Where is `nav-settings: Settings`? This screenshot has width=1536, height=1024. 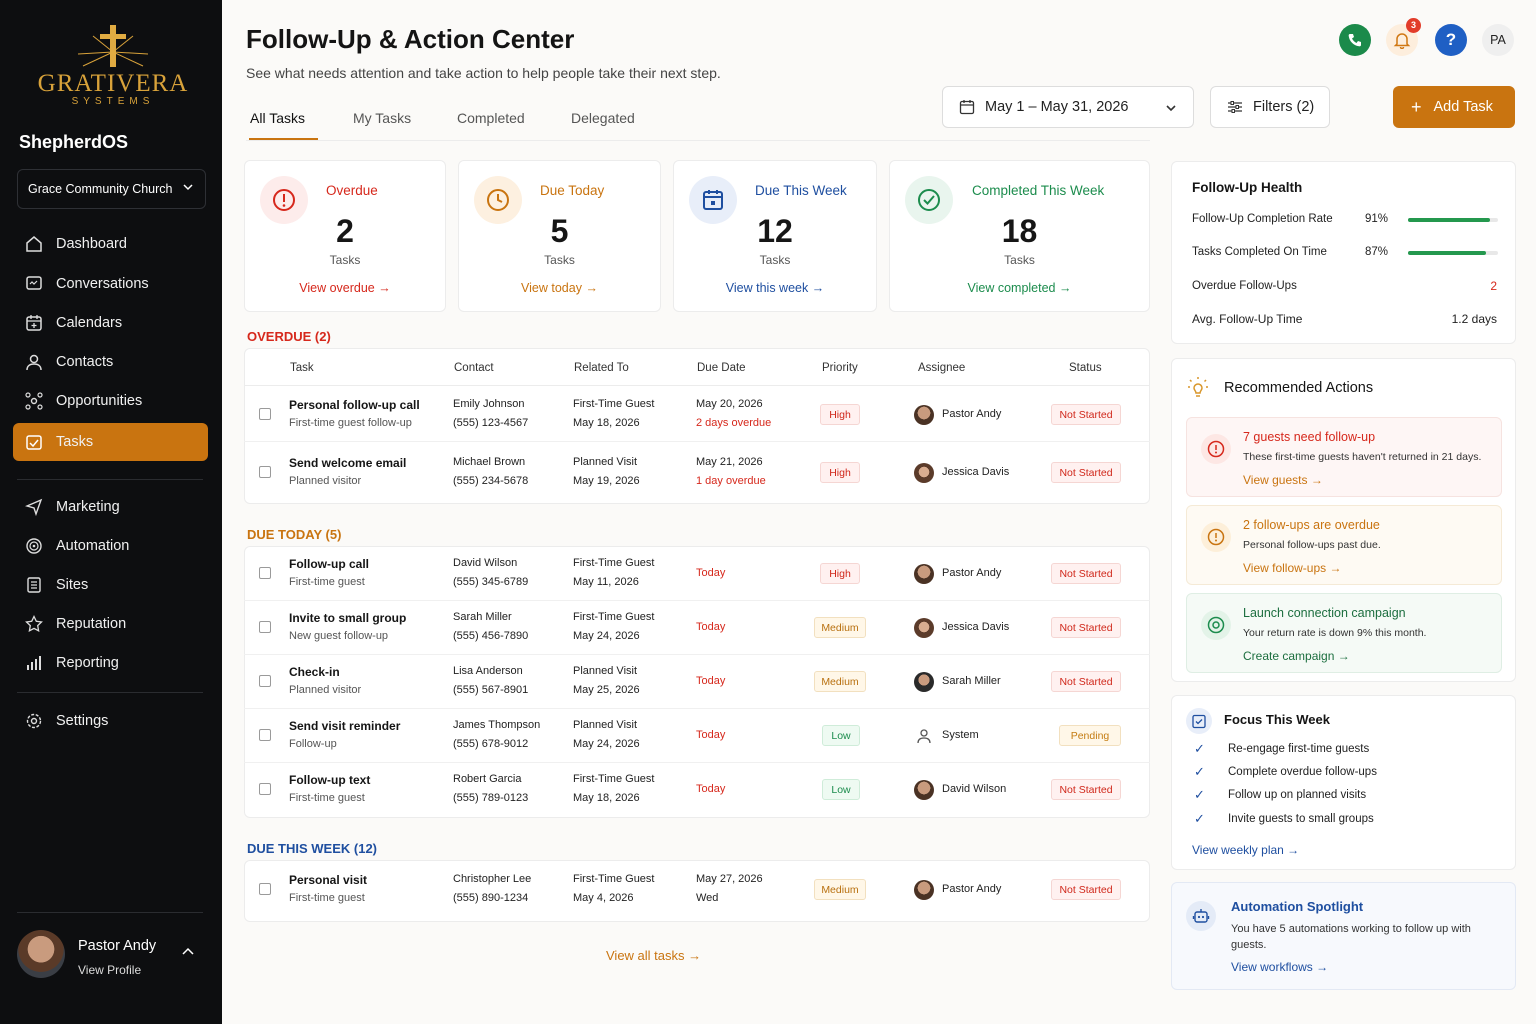
nav-settings: Settings is located at coordinates (110, 721).